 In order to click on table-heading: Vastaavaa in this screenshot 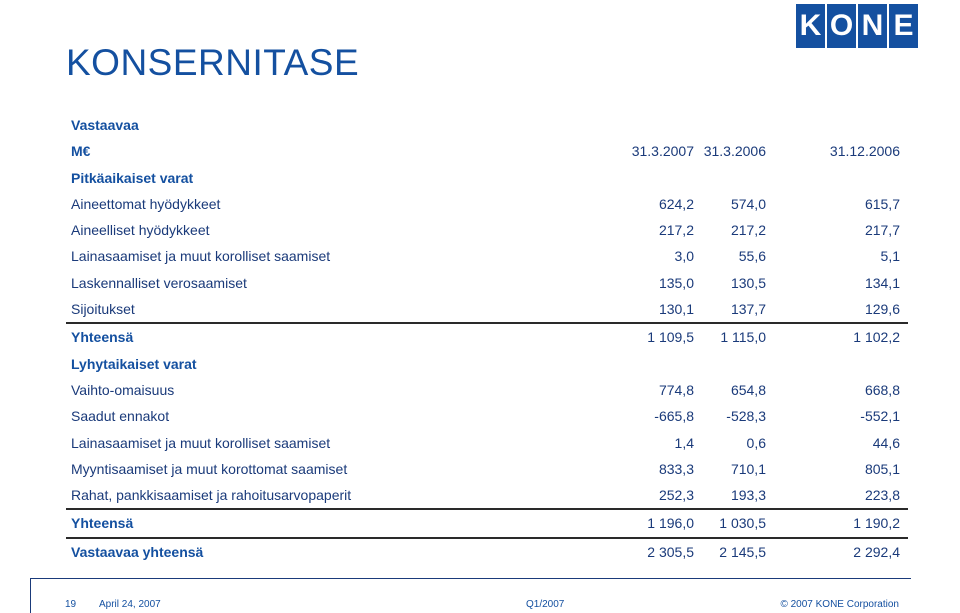, I will do `click(105, 125)`.